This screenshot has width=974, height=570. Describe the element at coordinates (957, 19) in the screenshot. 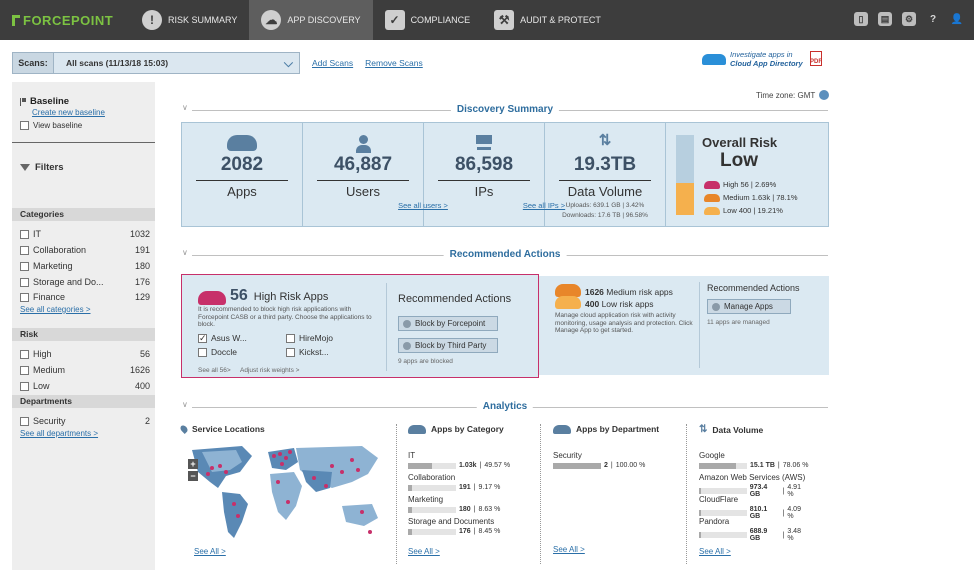

I see `user-icon: 👤` at that location.